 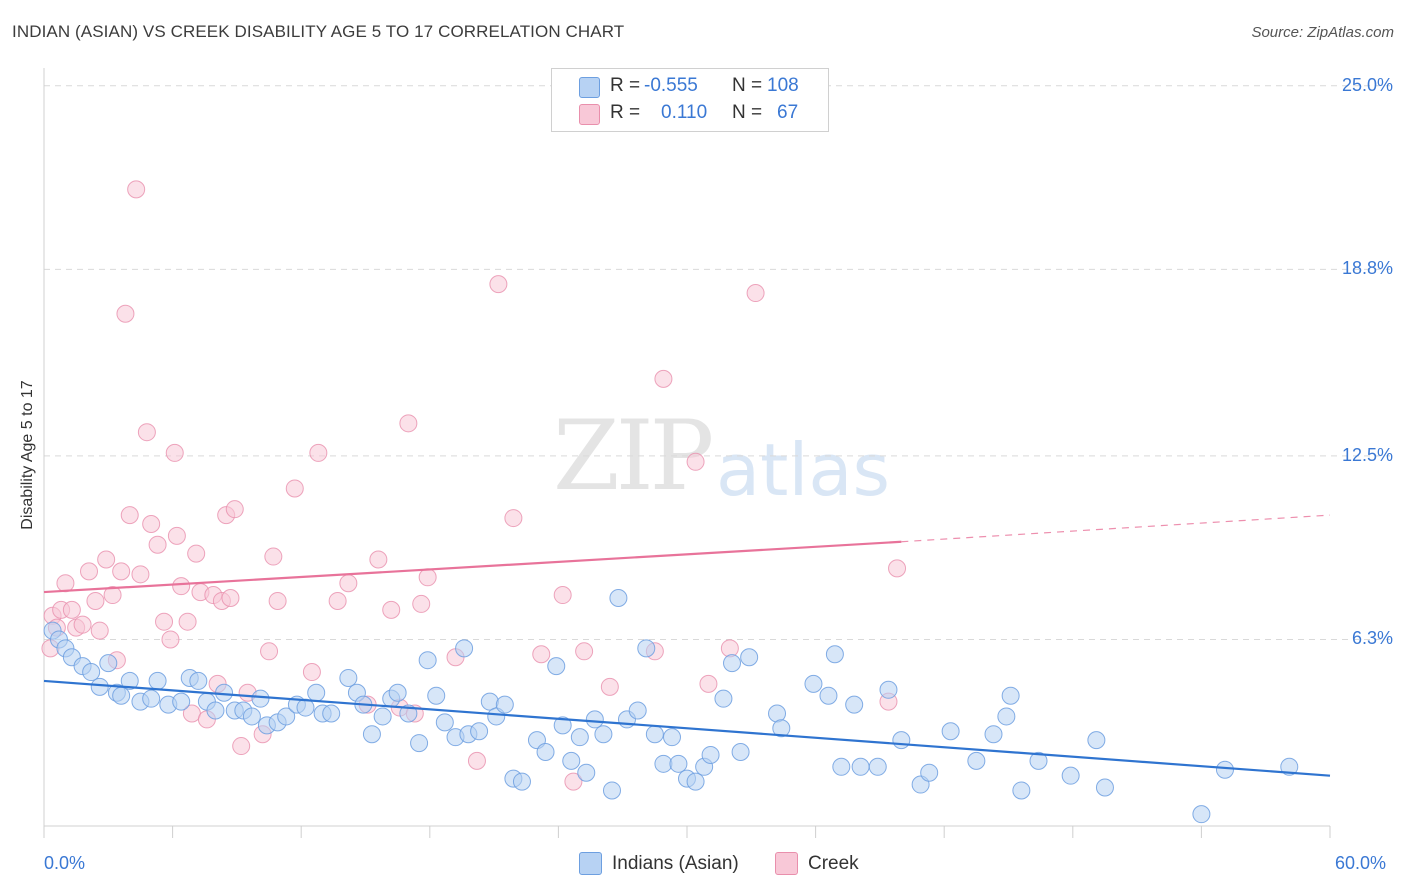 I want to click on y-tick-label-0: 6.3%, so click(x=1372, y=638).